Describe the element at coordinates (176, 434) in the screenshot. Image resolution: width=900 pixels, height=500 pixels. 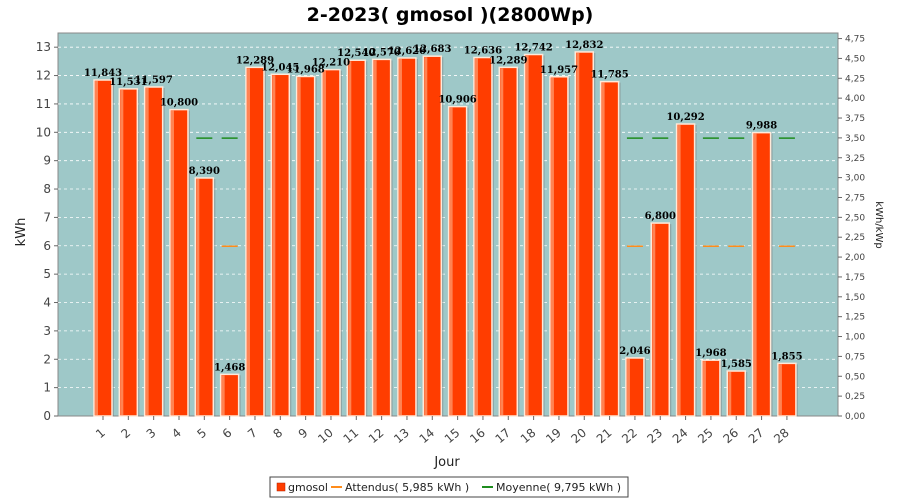
I see `x-tick-label: 4` at that location.